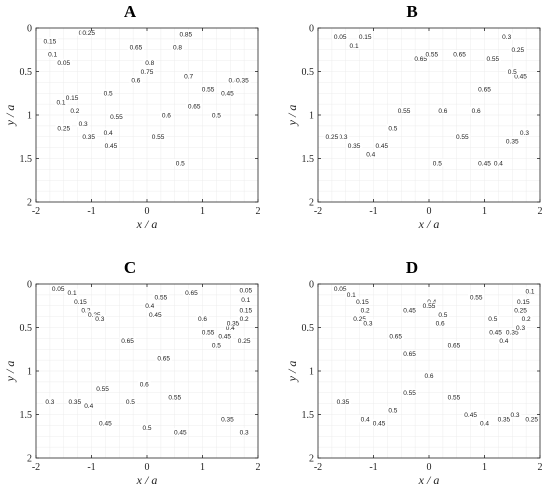  I want to click on panel-label: A, so click(130, 11).